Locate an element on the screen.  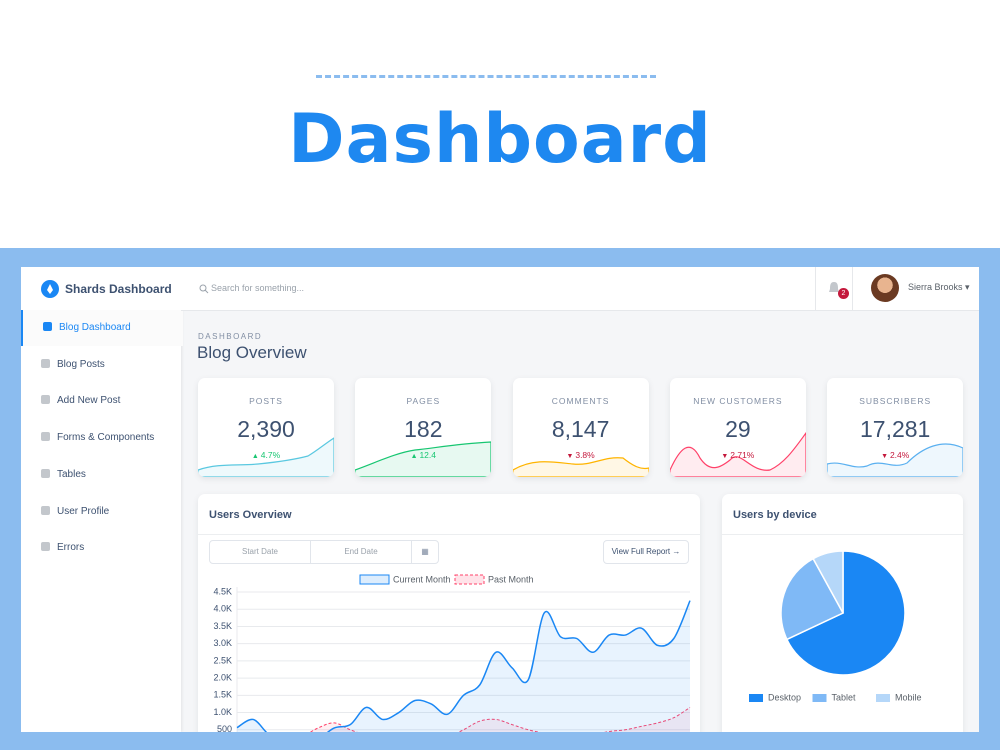
stat-card: SUBSCRIBERS 17,281 ▼ 2.4% is located at coordinates (895, 427).